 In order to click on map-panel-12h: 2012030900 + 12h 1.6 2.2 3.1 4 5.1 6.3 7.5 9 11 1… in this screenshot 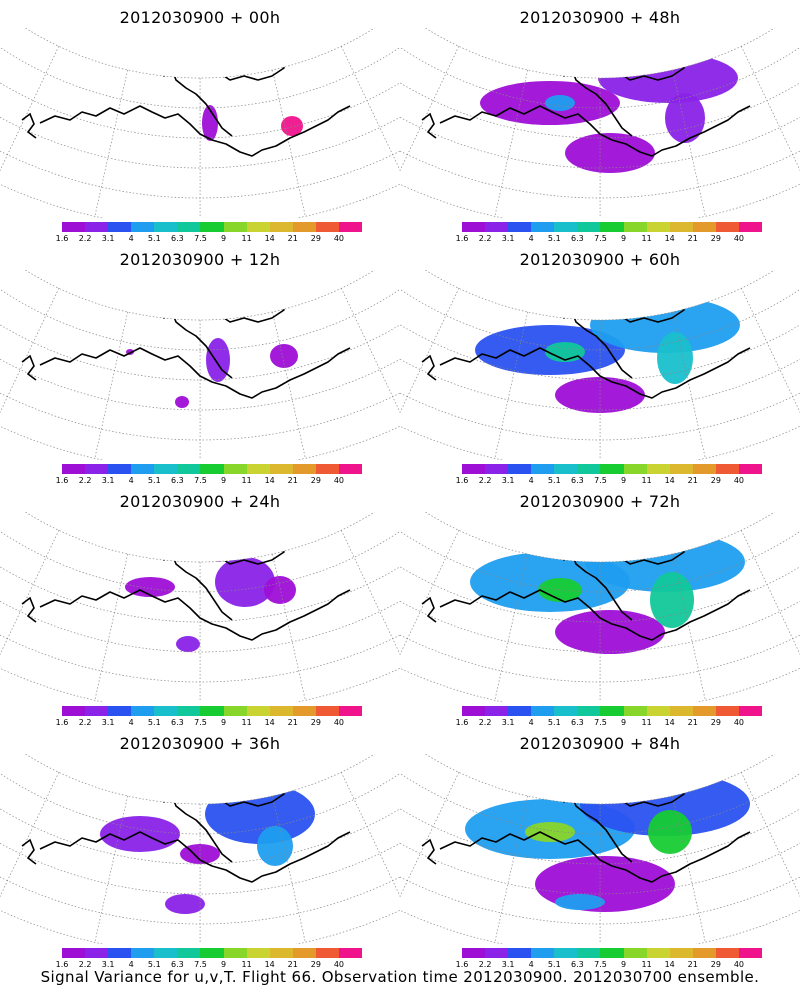, I will do `click(200, 364)`.